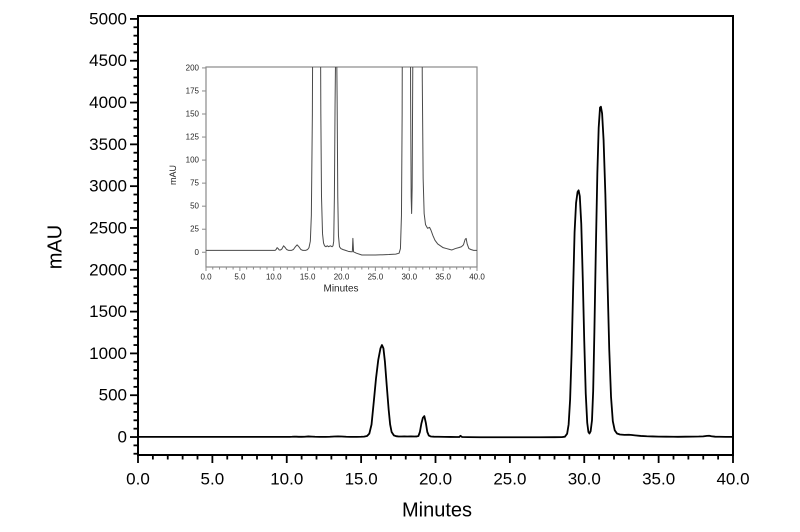 The width and height of the screenshot is (800, 532). I want to click on main-y-tick-label: 0, so click(122, 437).